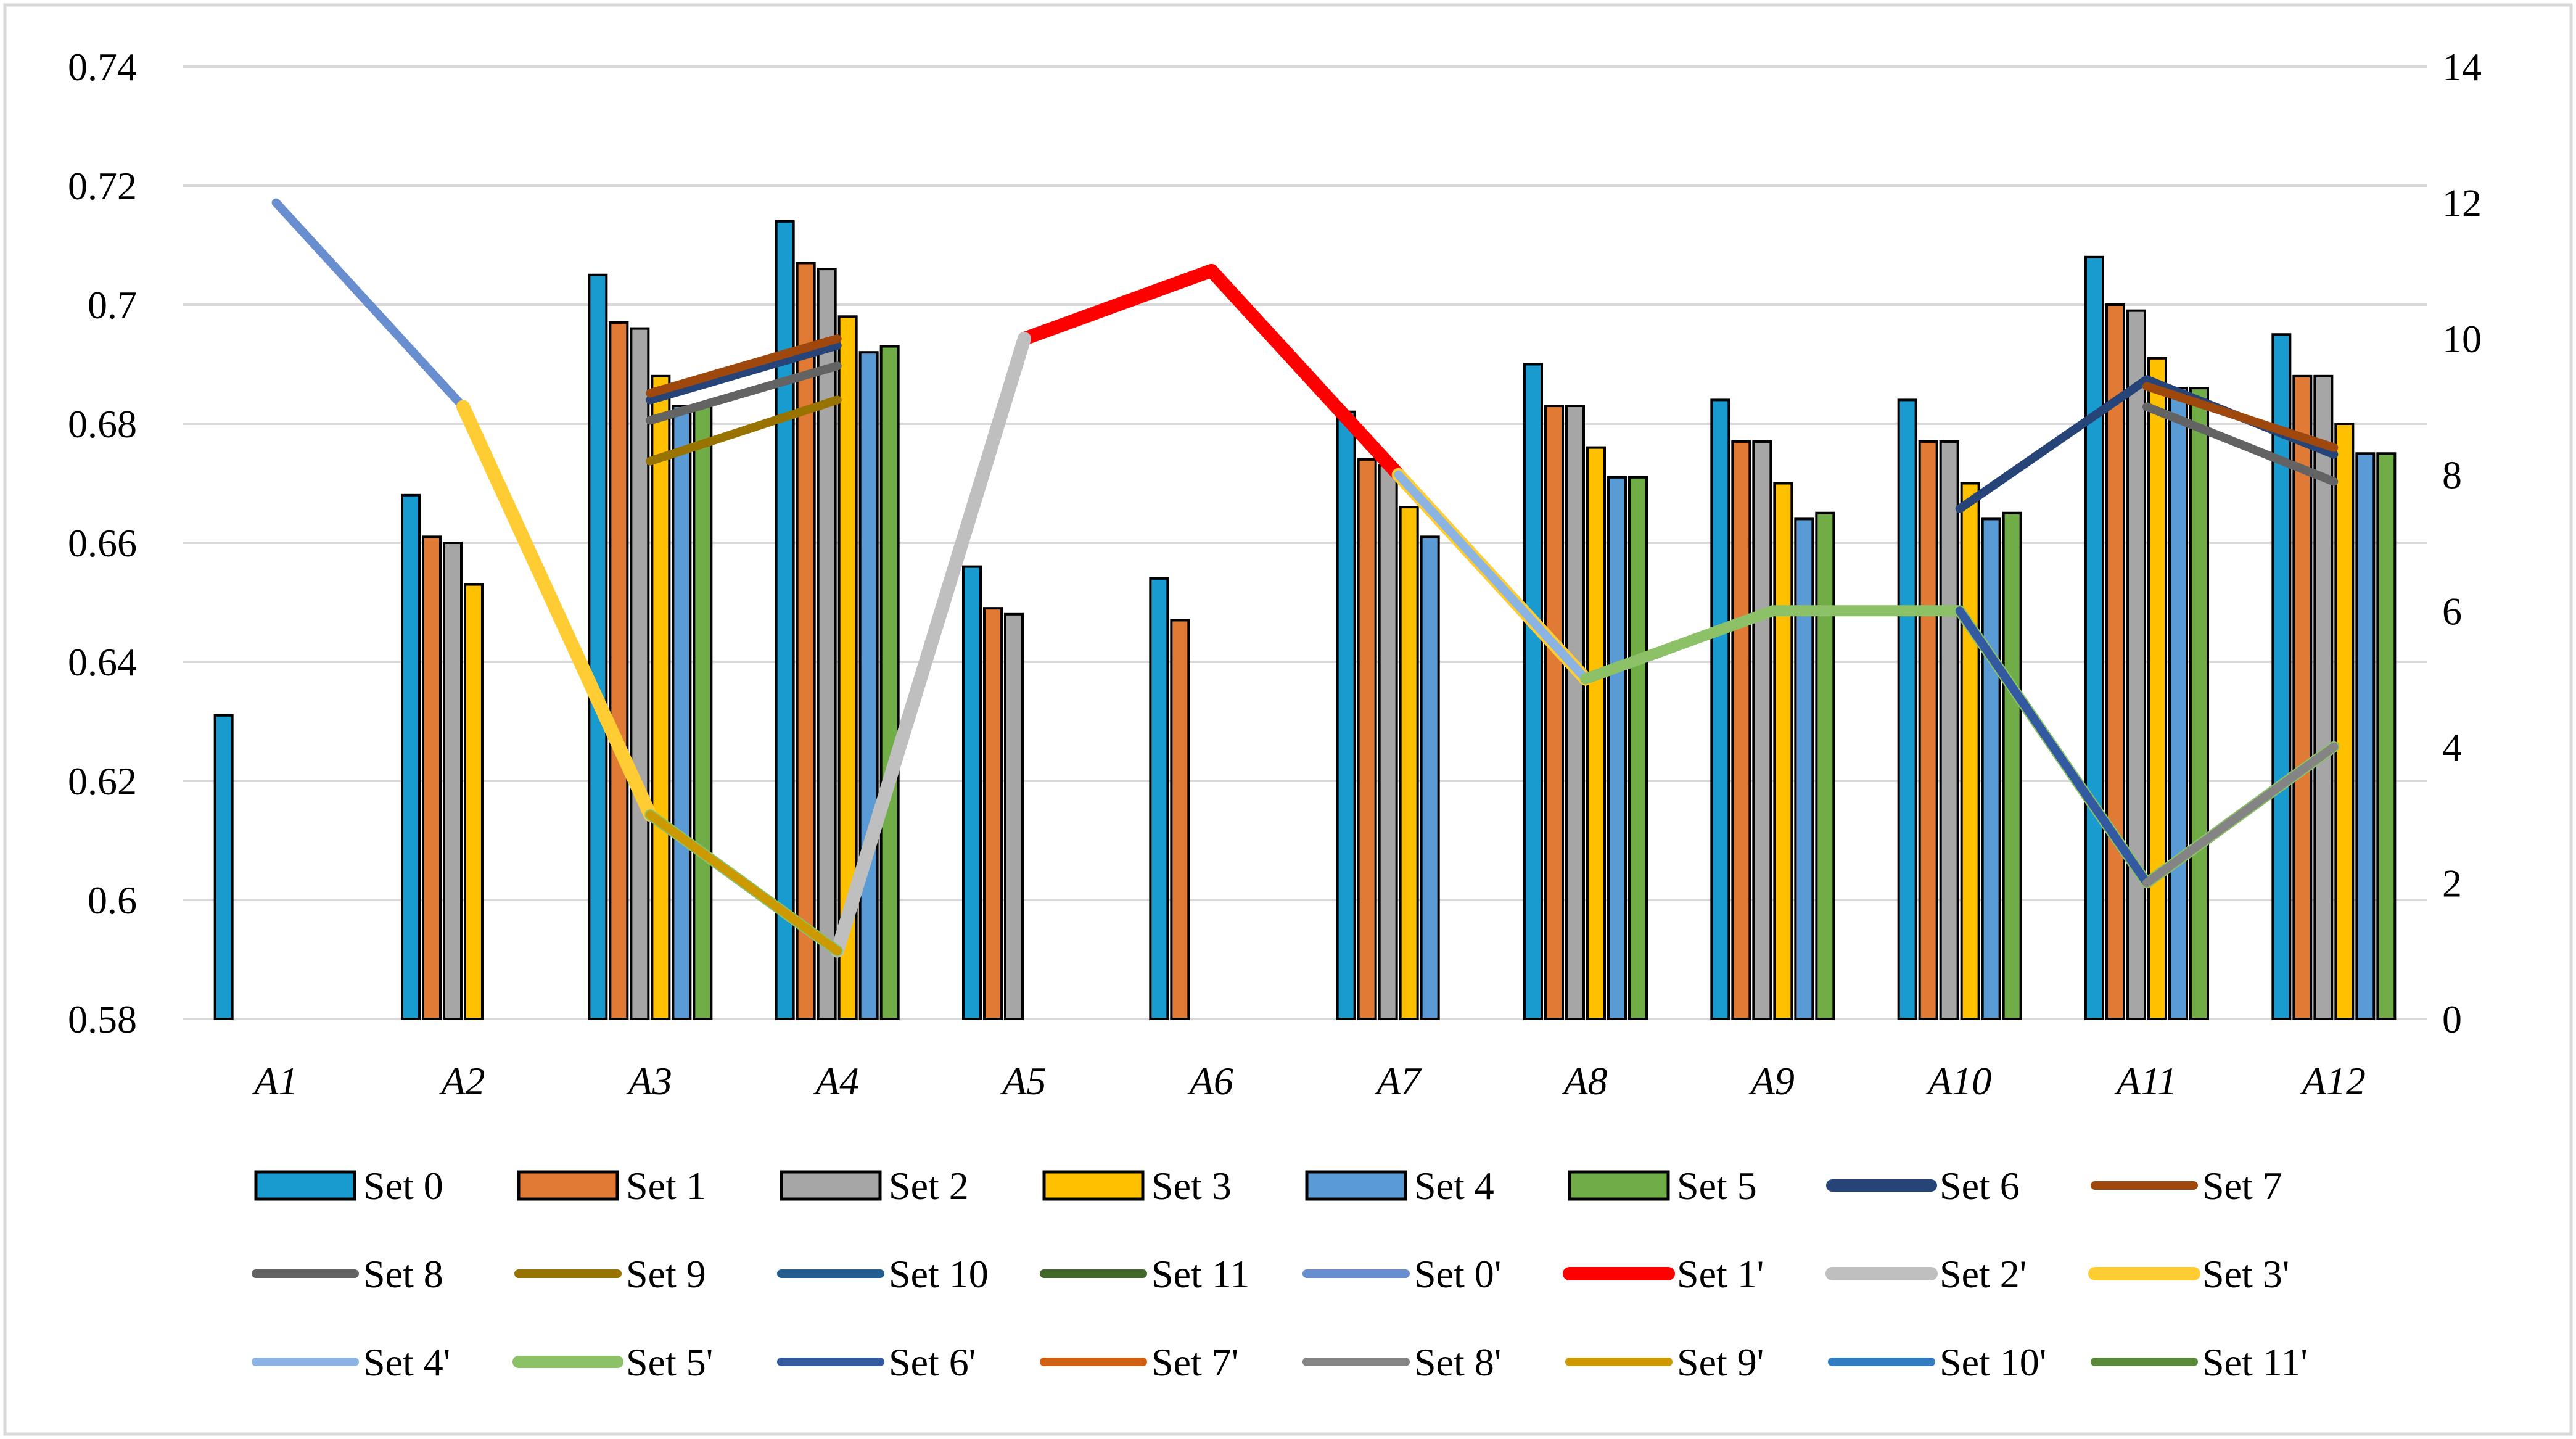 This screenshot has width=2576, height=1439. Describe the element at coordinates (2452, 475) in the screenshot. I see `y2-tick-label: 8` at that location.